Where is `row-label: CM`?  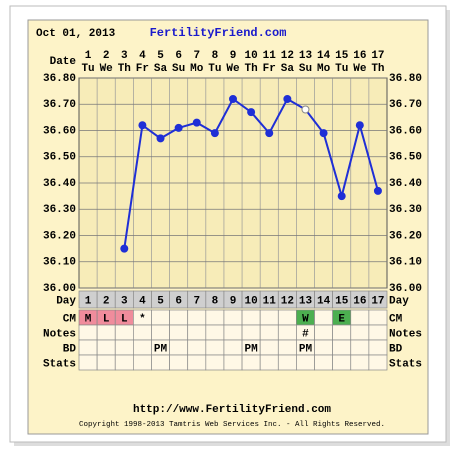 row-label: CM is located at coordinates (70, 319).